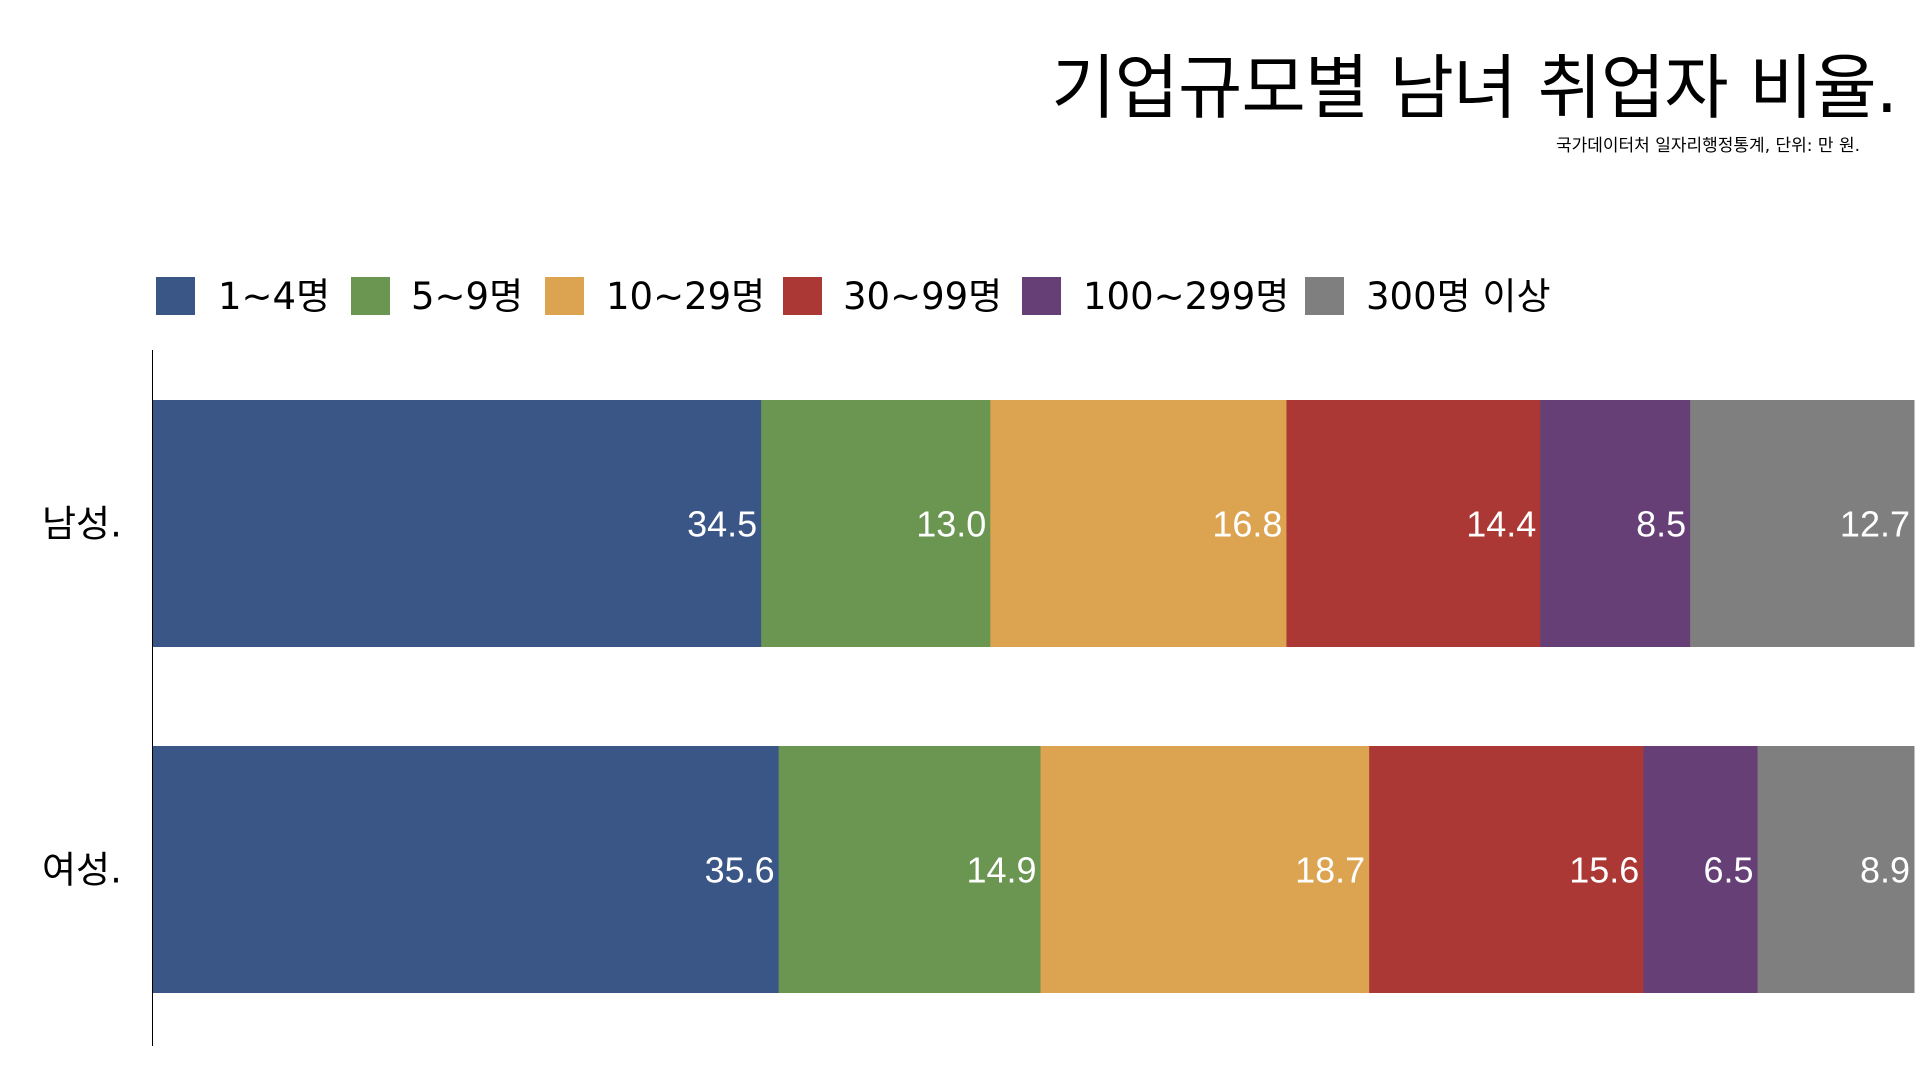 The height and width of the screenshot is (1080, 1920). I want to click on data-label-1-2: 13.0, so click(951, 524).